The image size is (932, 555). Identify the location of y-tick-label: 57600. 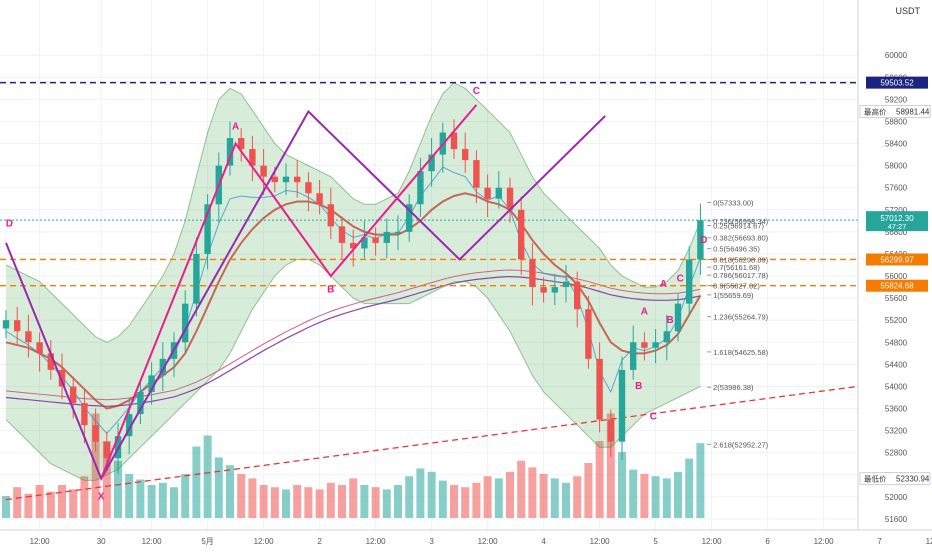
(896, 188).